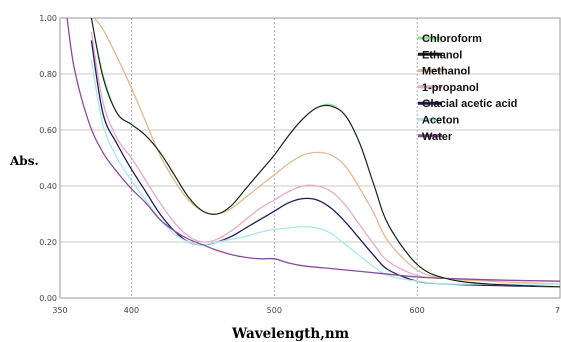 The width and height of the screenshot is (561, 342). What do you see at coordinates (59, 310) in the screenshot?
I see `x-tick-label: 350` at bounding box center [59, 310].